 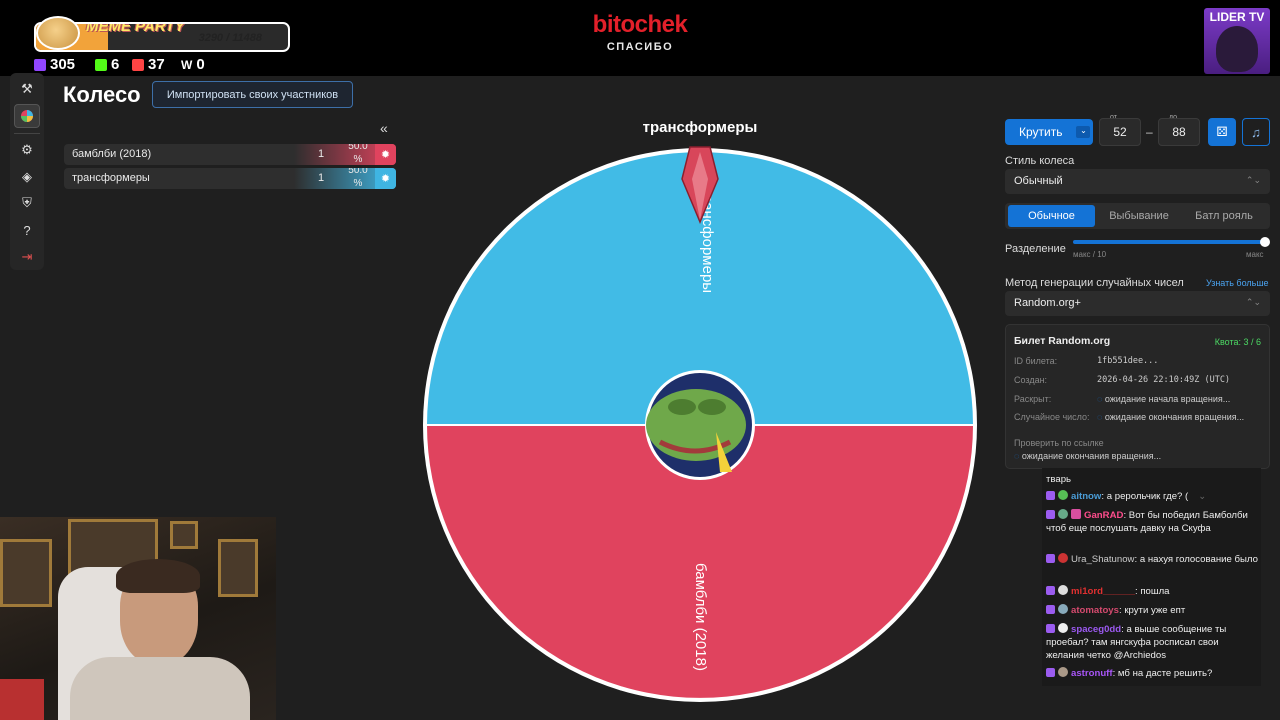 What do you see at coordinates (1095, 610) in the screenshot?
I see `chat-username: atomatoys` at bounding box center [1095, 610].